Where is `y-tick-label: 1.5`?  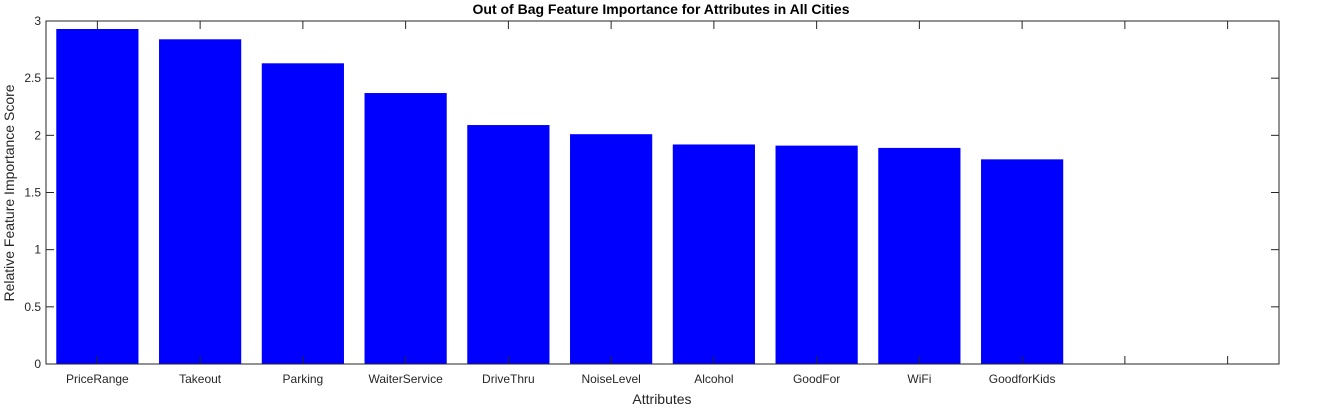 y-tick-label: 1.5 is located at coordinates (32, 193).